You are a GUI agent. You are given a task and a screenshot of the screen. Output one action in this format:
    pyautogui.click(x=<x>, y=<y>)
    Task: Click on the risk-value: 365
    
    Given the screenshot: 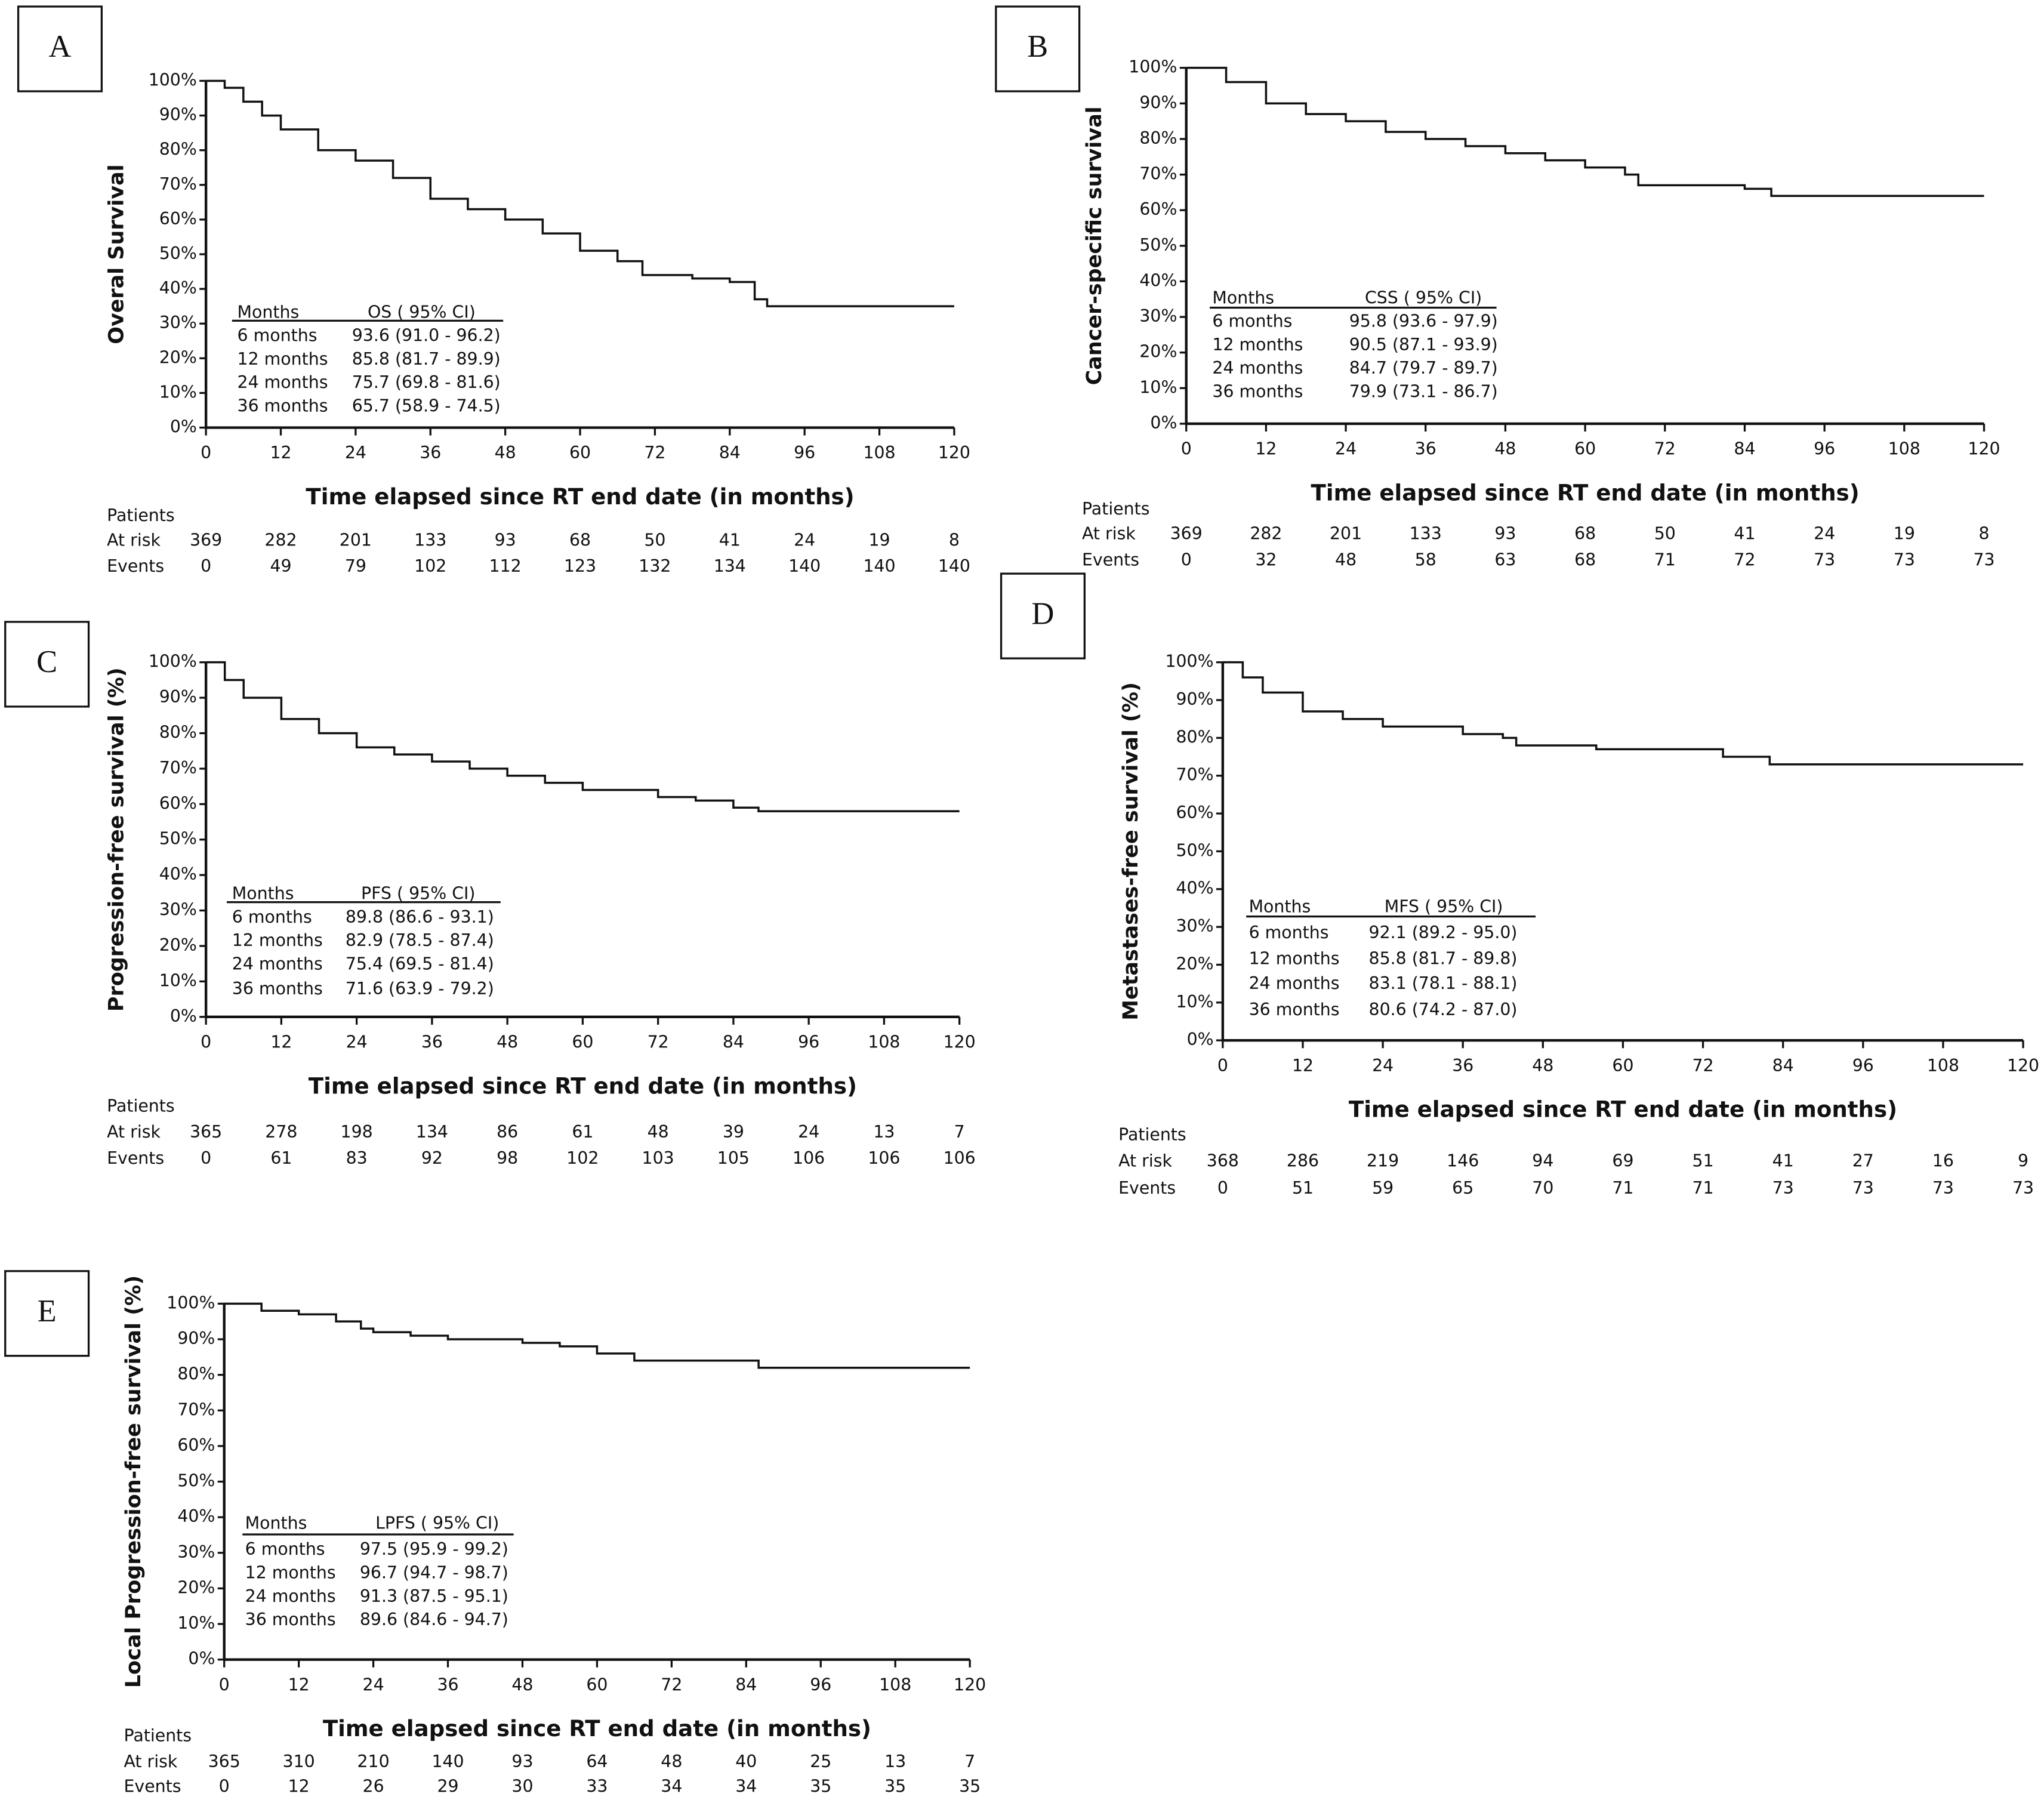 What is the action you would take?
    pyautogui.click(x=206, y=1132)
    